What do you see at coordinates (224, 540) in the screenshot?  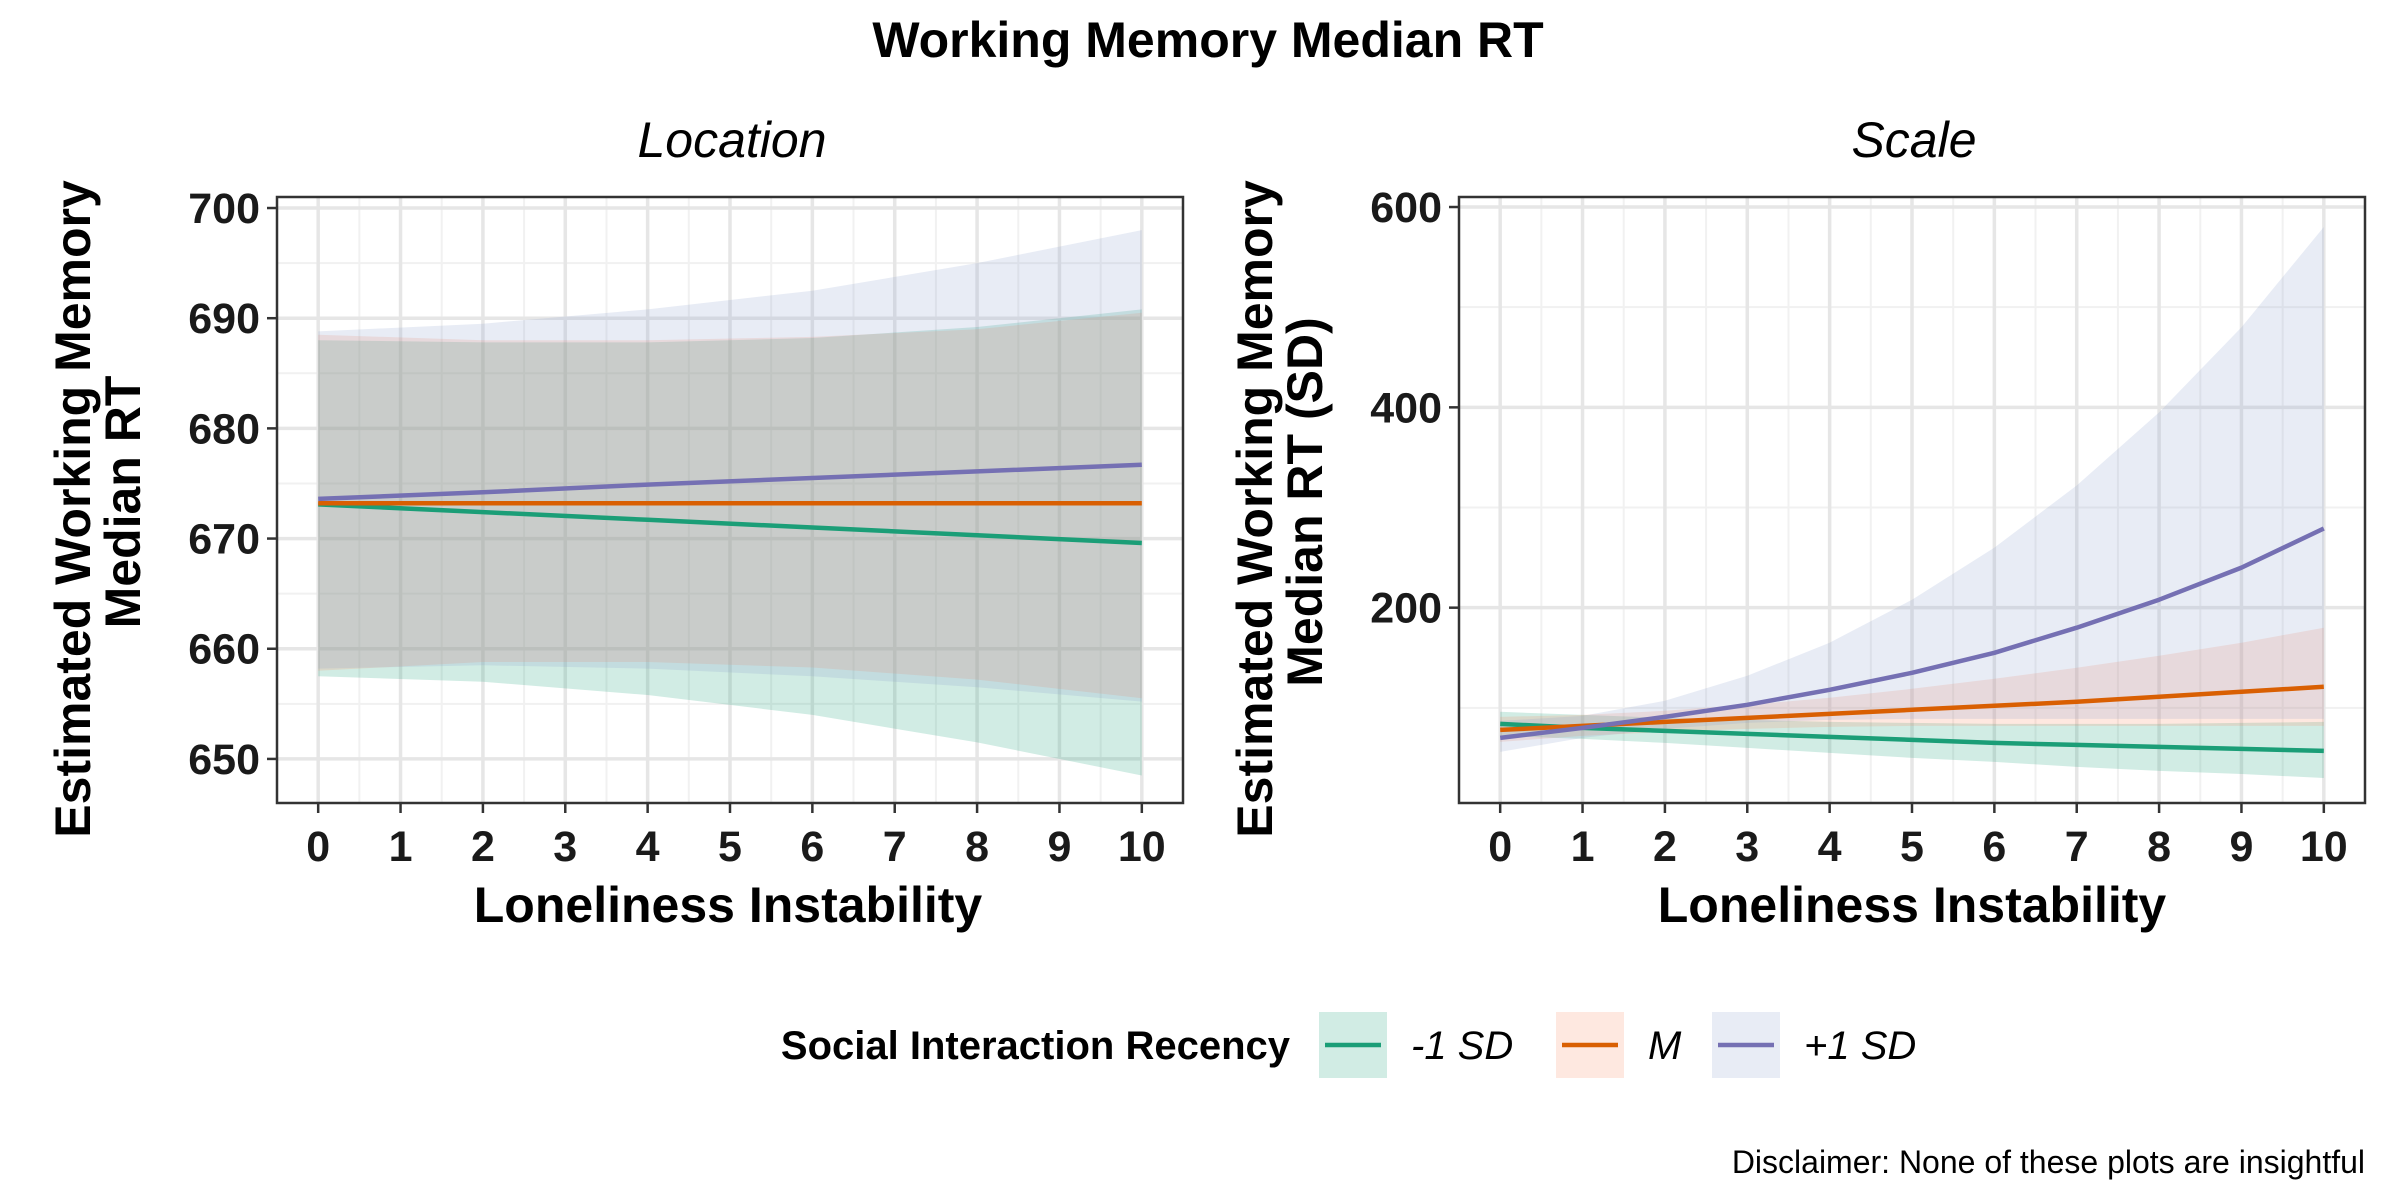 I see `y-tick-label: 670` at bounding box center [224, 540].